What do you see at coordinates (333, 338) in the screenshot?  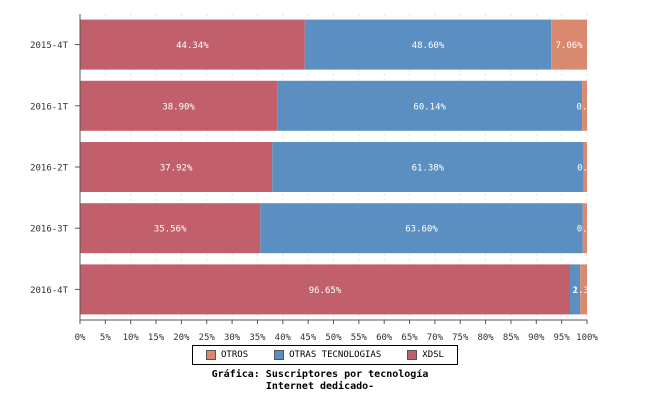 I see `x-tick-label: 50%` at bounding box center [333, 338].